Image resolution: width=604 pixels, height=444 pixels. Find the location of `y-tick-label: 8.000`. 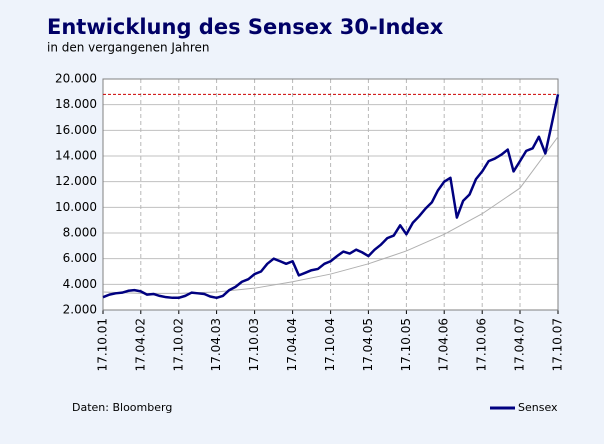

y-tick-label: 8.000 is located at coordinates (80, 233).